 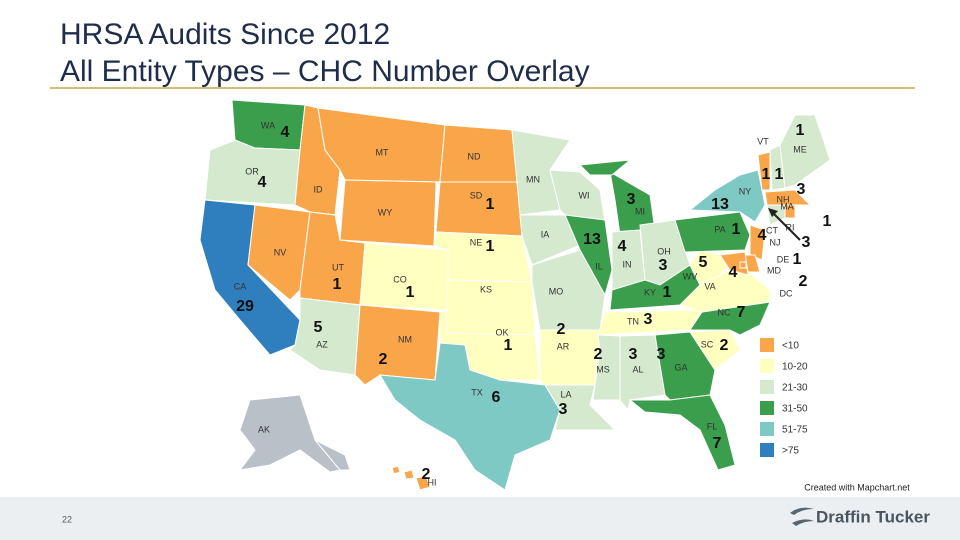 What do you see at coordinates (556, 291) in the screenshot?
I see `state-abbr: MO` at bounding box center [556, 291].